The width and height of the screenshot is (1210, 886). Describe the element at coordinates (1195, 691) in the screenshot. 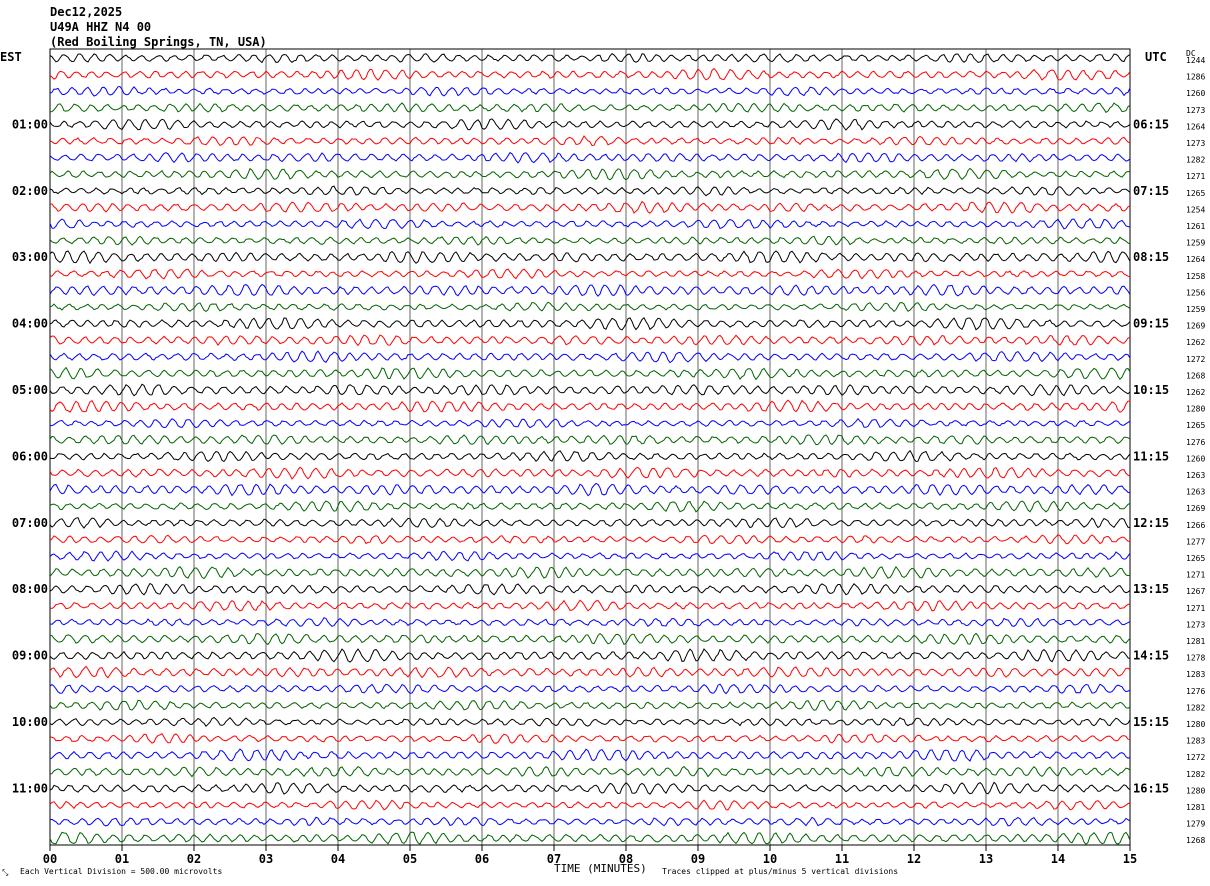

I see `dc-offset-label: 1276` at that location.